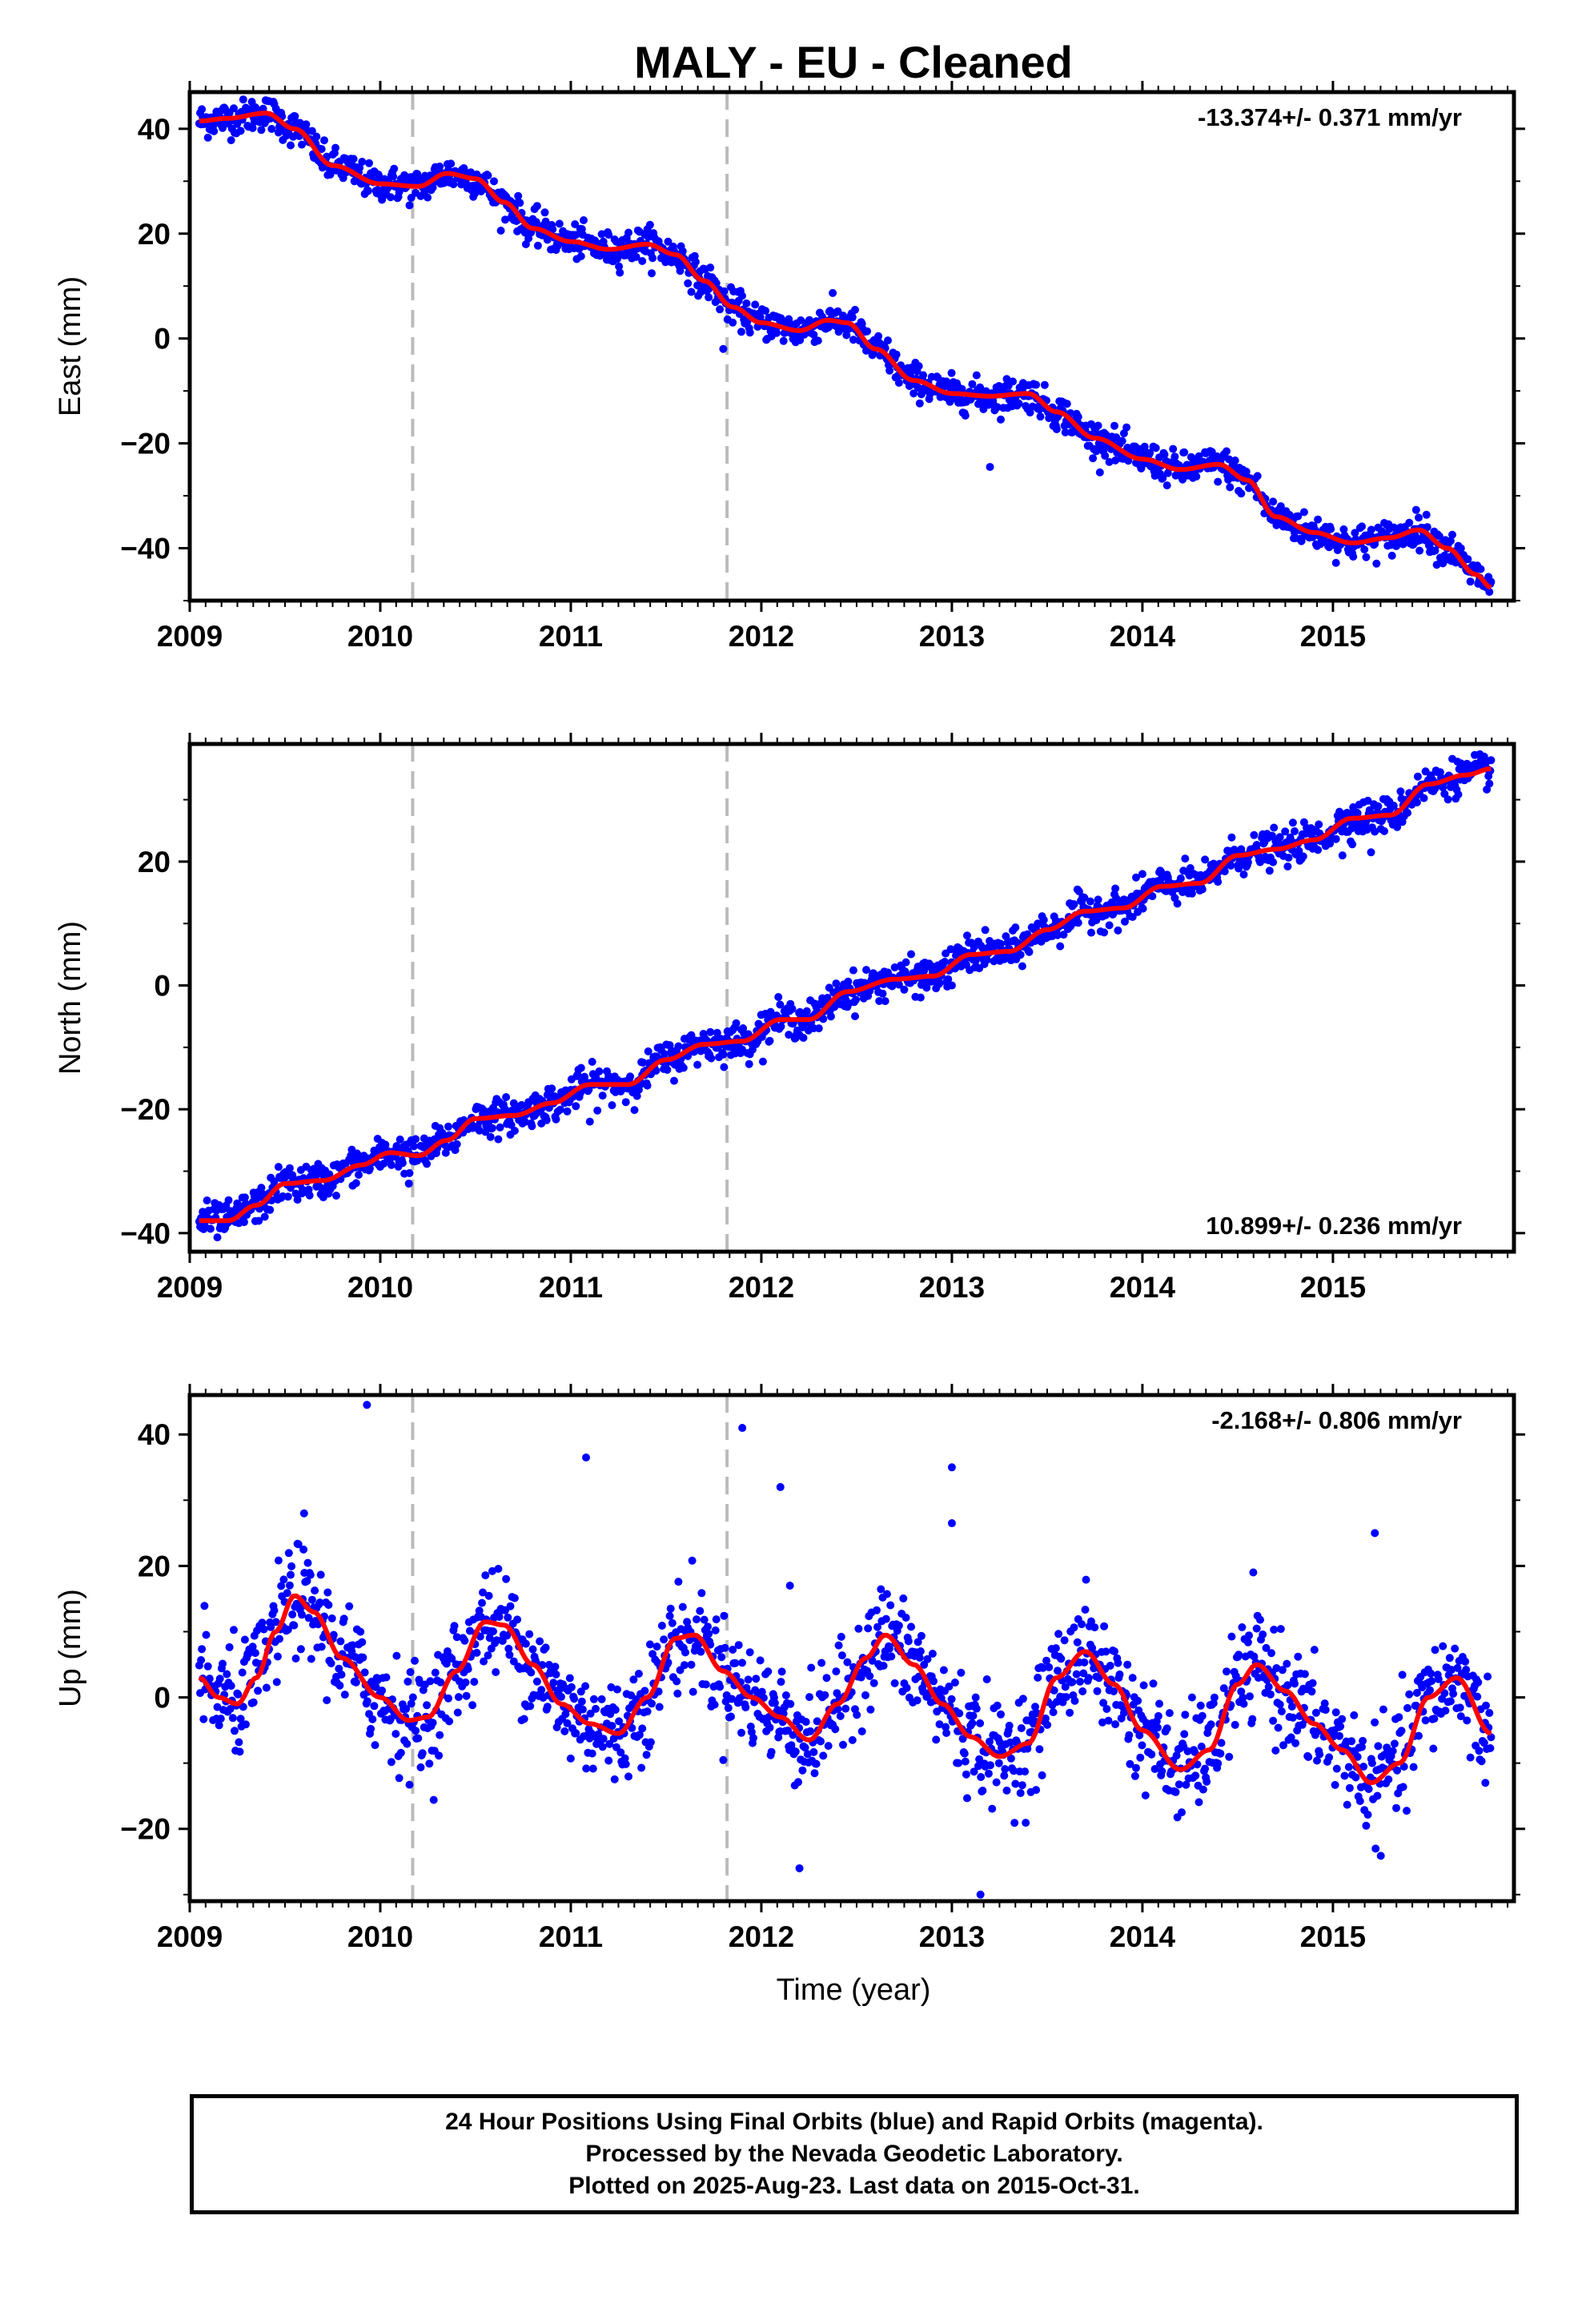 Image resolution: width=1582 pixels, height=2324 pixels. Describe the element at coordinates (762, 636) in the screenshot. I see `x-tick-label: 2012` at that location.